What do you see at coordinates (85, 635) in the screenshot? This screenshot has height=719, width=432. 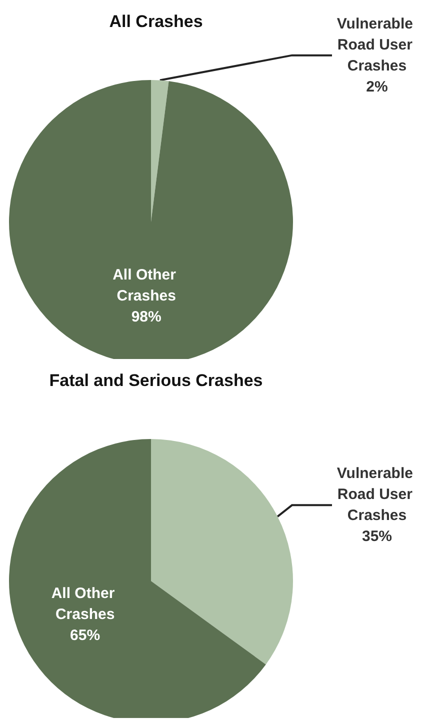 I see `data-label: 65%` at bounding box center [85, 635].